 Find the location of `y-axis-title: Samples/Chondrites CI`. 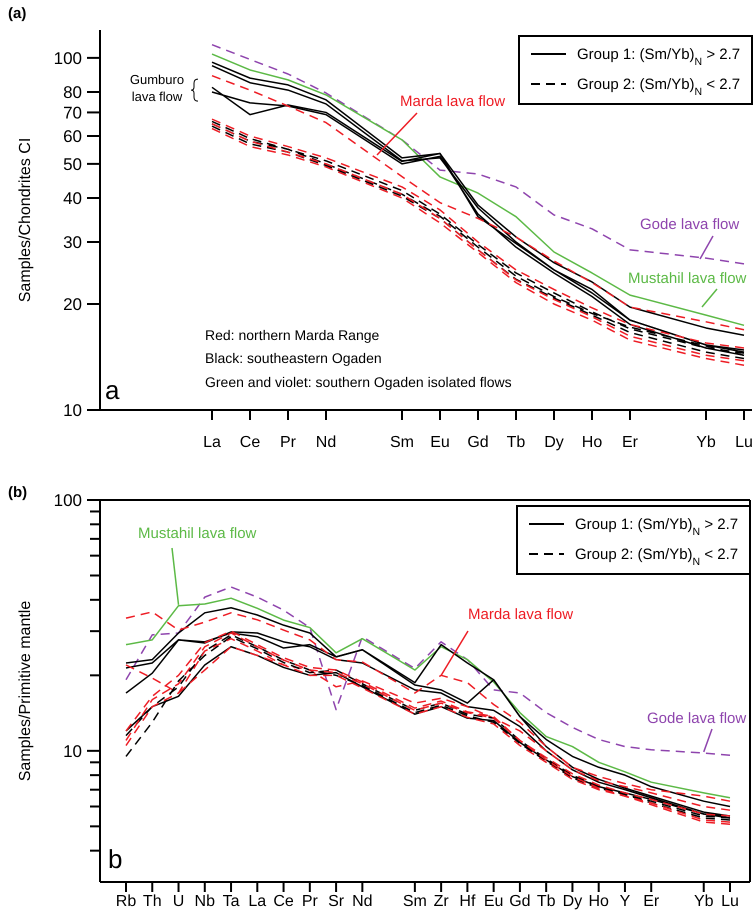

y-axis-title: Samples/Chondrites CI is located at coordinates (25, 220).